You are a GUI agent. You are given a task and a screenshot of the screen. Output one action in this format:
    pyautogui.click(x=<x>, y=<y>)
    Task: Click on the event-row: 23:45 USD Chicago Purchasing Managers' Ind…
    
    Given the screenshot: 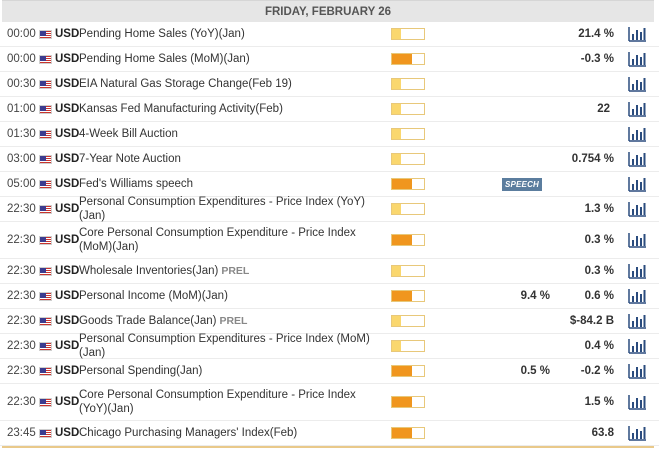 What is the action you would take?
    pyautogui.click(x=329, y=433)
    